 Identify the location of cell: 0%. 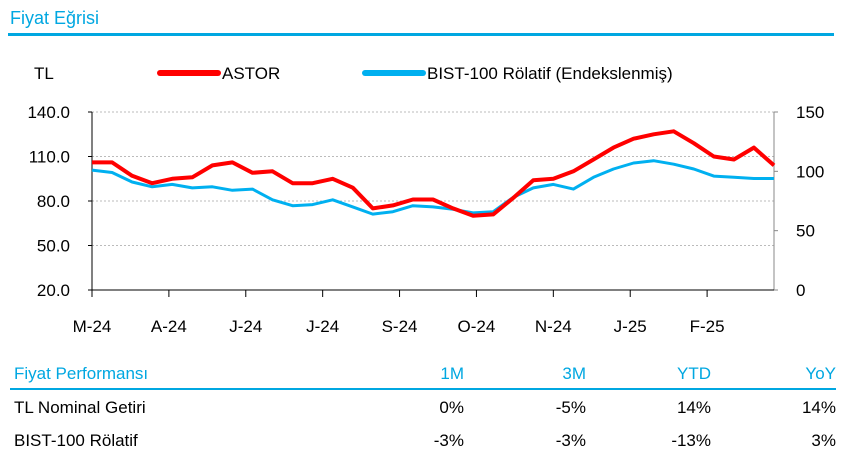
(451, 407).